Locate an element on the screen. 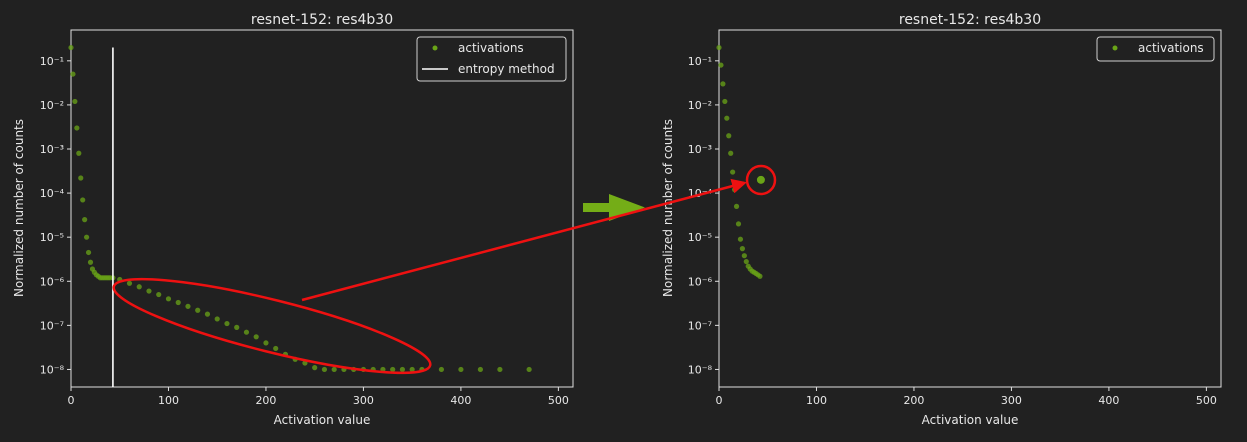 This screenshot has height=442, width=1247. left-x-tick-label: 200 is located at coordinates (265, 400).